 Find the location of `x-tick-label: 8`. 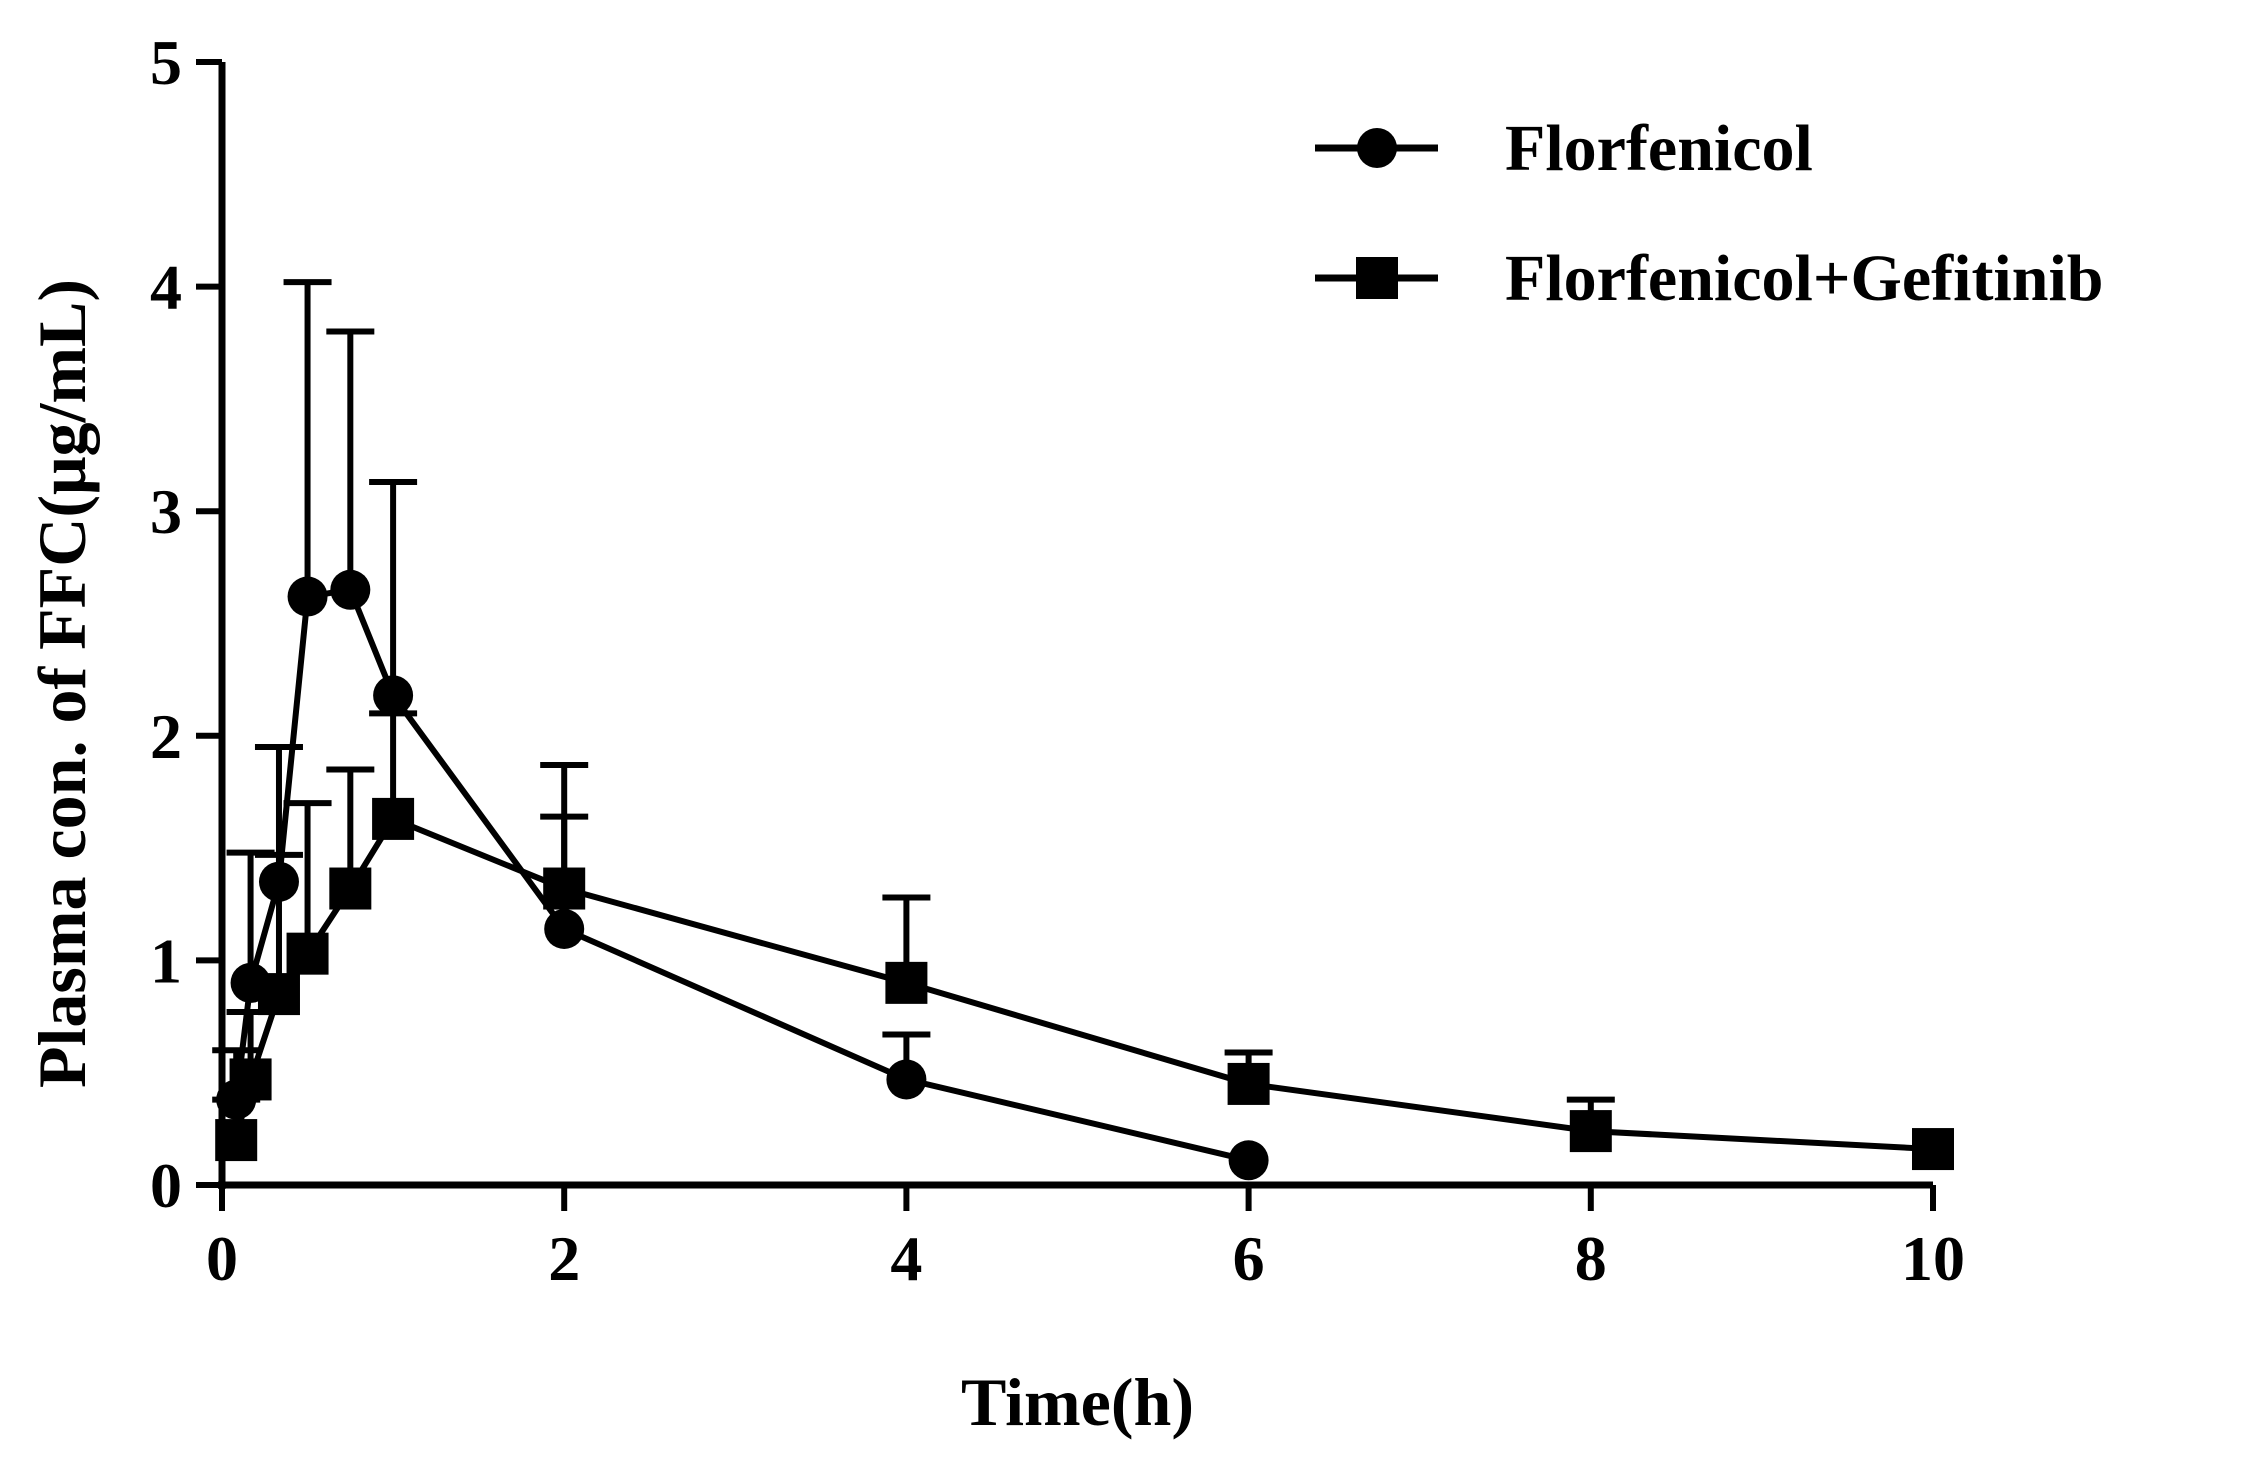

x-tick-label: 8 is located at coordinates (1591, 1258).